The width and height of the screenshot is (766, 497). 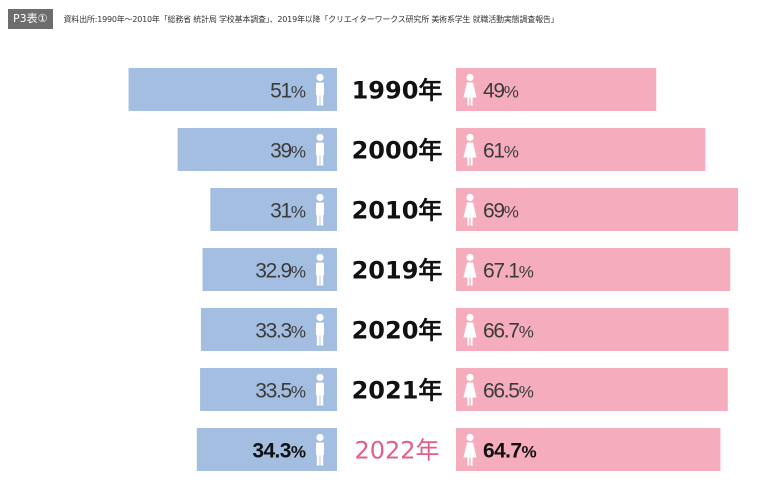 What do you see at coordinates (288, 211) in the screenshot?
I see `male-value-label: 31%` at bounding box center [288, 211].